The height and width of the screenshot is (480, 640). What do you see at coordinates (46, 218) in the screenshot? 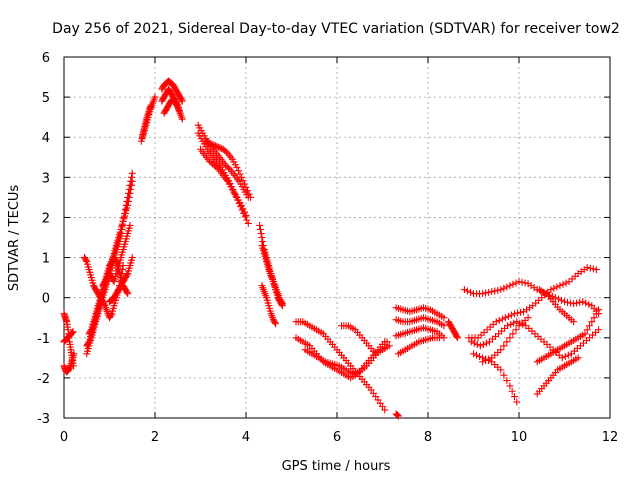
I see `y-tick-label: 2` at bounding box center [46, 218].